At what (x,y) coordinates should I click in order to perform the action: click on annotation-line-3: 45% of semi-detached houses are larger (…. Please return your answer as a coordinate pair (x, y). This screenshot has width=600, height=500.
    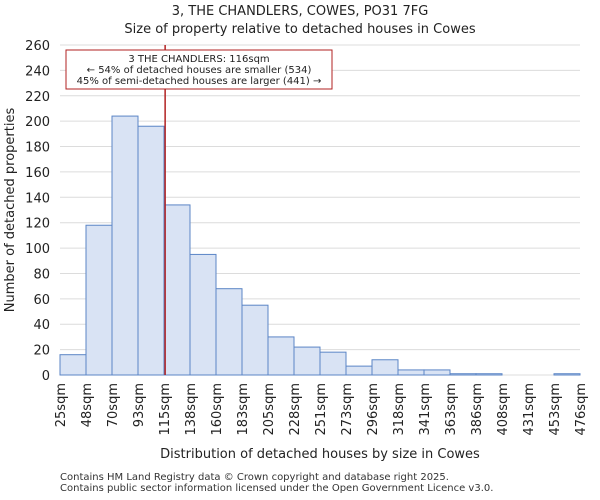
    Looking at the image, I should click on (199, 81).